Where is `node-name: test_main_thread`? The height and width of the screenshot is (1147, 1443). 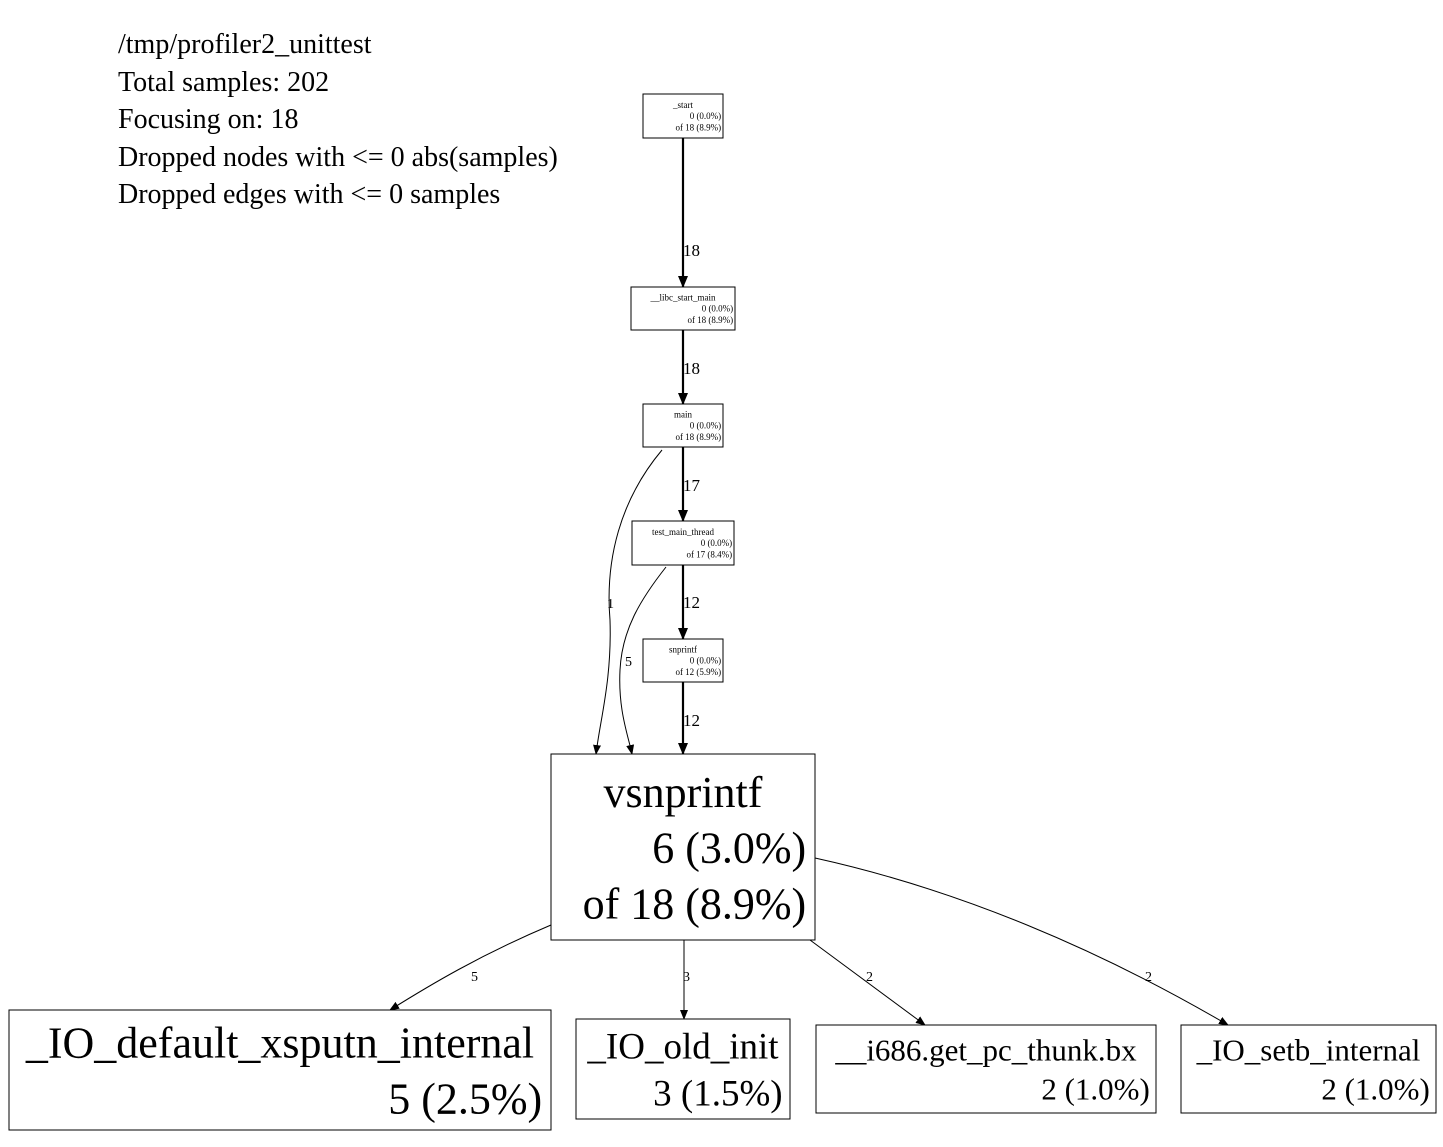
node-name: test_main_thread is located at coordinates (683, 532).